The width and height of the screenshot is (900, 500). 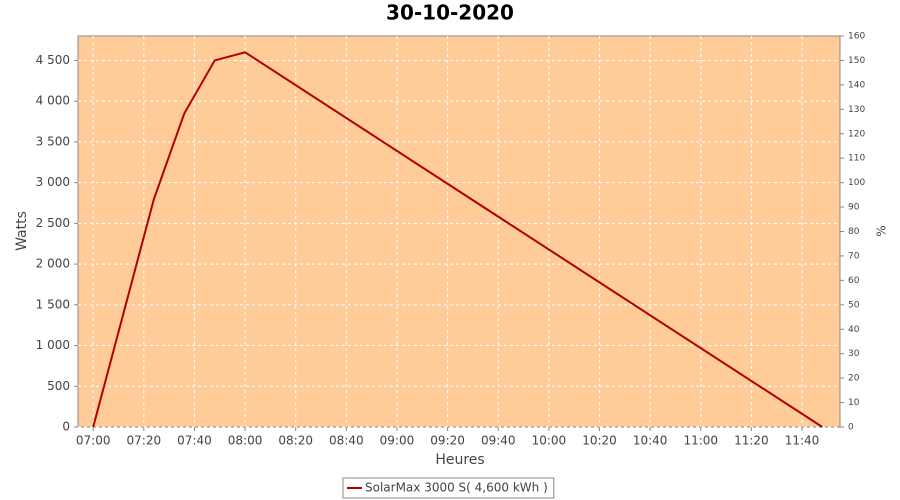 I want to click on x-tick-label: 10:40, so click(x=650, y=441).